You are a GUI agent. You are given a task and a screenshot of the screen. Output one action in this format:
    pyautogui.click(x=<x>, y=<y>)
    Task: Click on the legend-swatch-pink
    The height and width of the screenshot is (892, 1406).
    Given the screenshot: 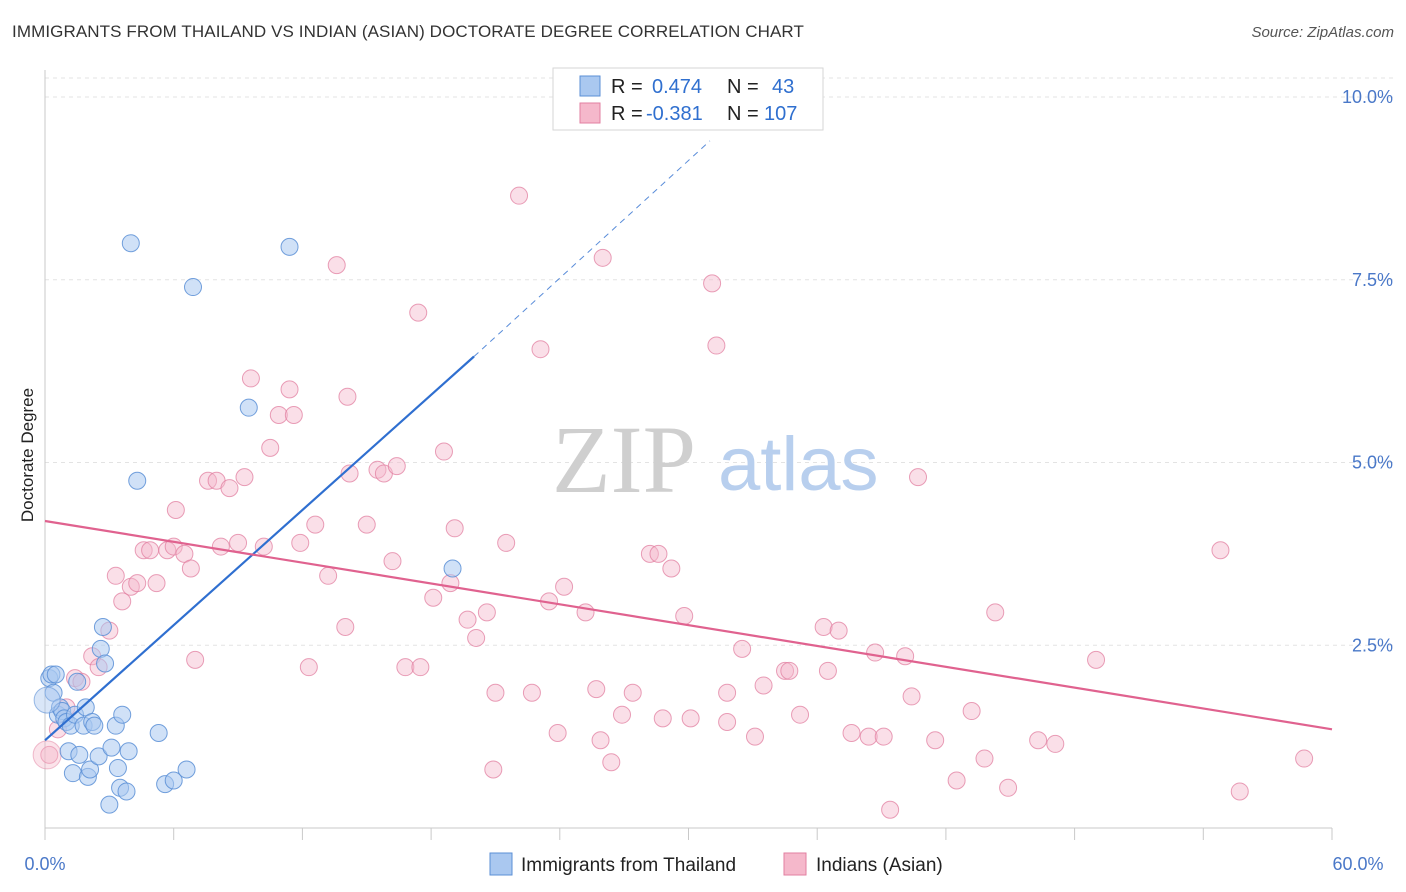 What is the action you would take?
    pyautogui.click(x=590, y=113)
    